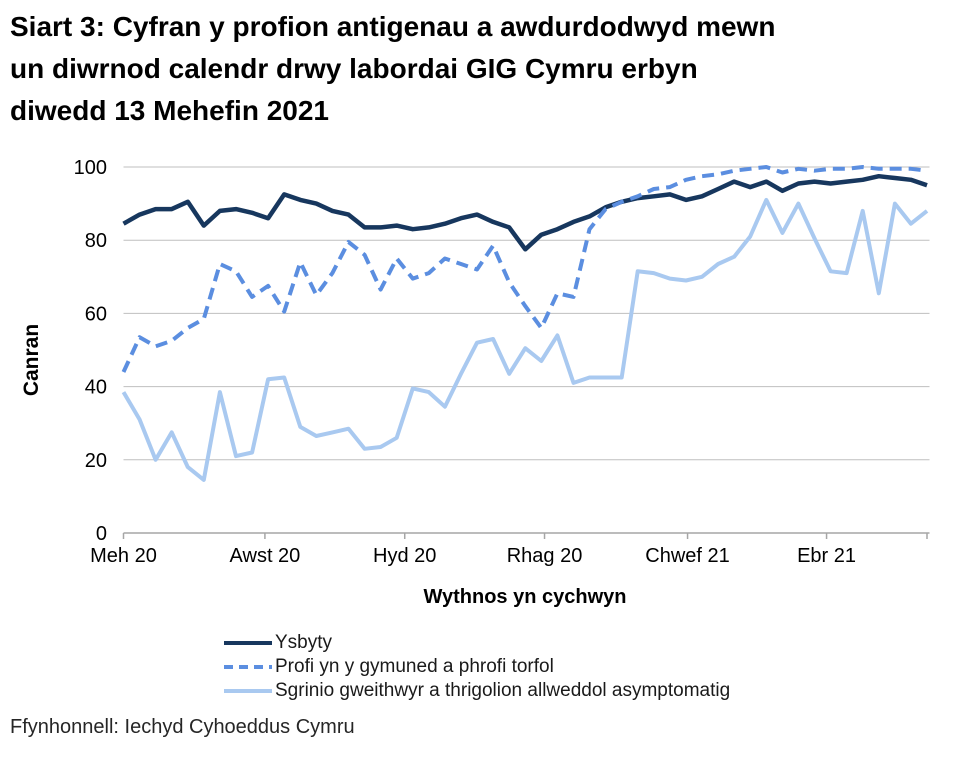  What do you see at coordinates (96, 241) in the screenshot?
I see `y-tick-label: 80` at bounding box center [96, 241].